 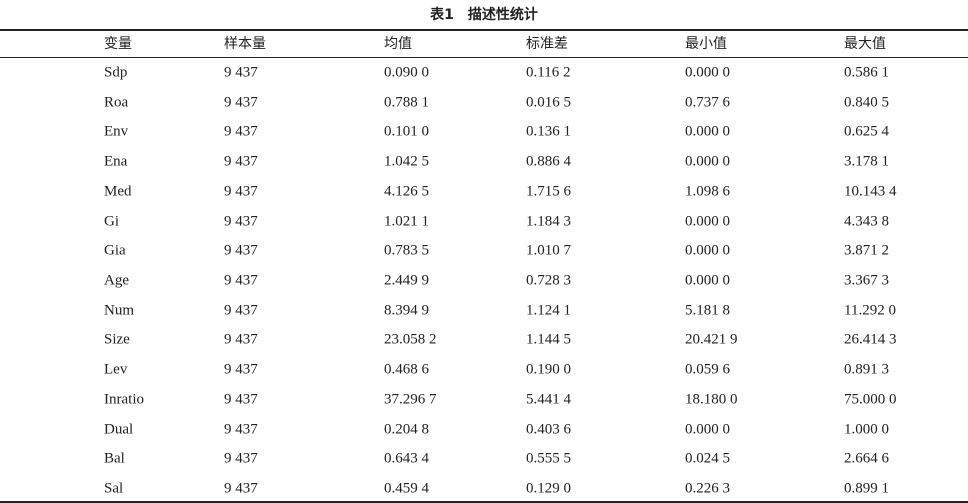 I want to click on table-cell: 8.394 9, so click(x=406, y=310).